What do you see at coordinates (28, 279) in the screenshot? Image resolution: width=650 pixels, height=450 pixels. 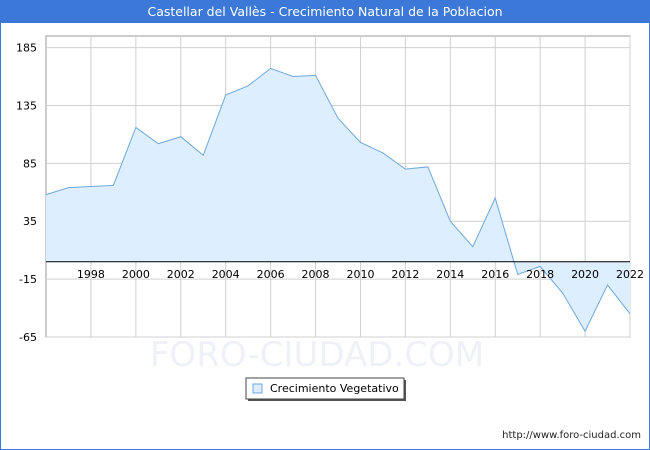 I see `y-tick-label: -15` at bounding box center [28, 279].